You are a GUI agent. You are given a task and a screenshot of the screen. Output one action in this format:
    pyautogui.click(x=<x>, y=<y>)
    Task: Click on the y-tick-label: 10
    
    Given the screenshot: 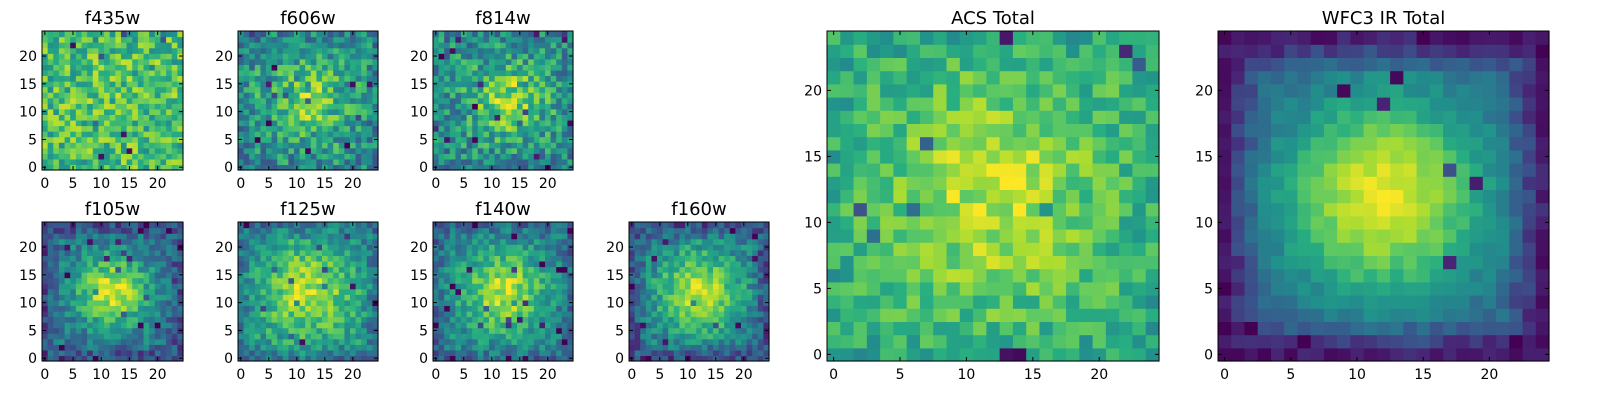 What is the action you would take?
    pyautogui.click(x=615, y=304)
    